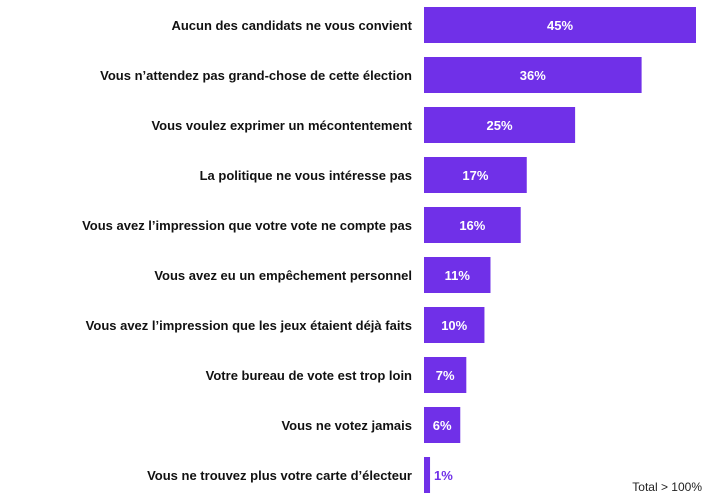 This screenshot has width=705, height=500. I want to click on value-label: 25%, so click(500, 125).